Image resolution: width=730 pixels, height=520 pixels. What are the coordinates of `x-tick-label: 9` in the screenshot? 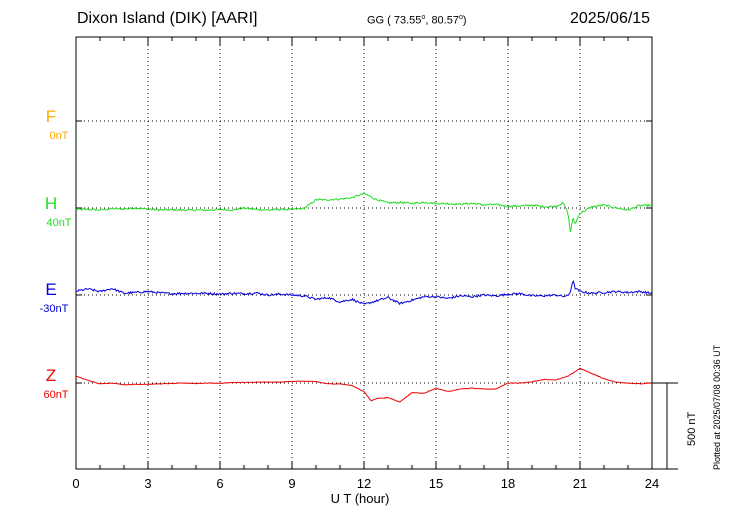 It's located at (292, 483).